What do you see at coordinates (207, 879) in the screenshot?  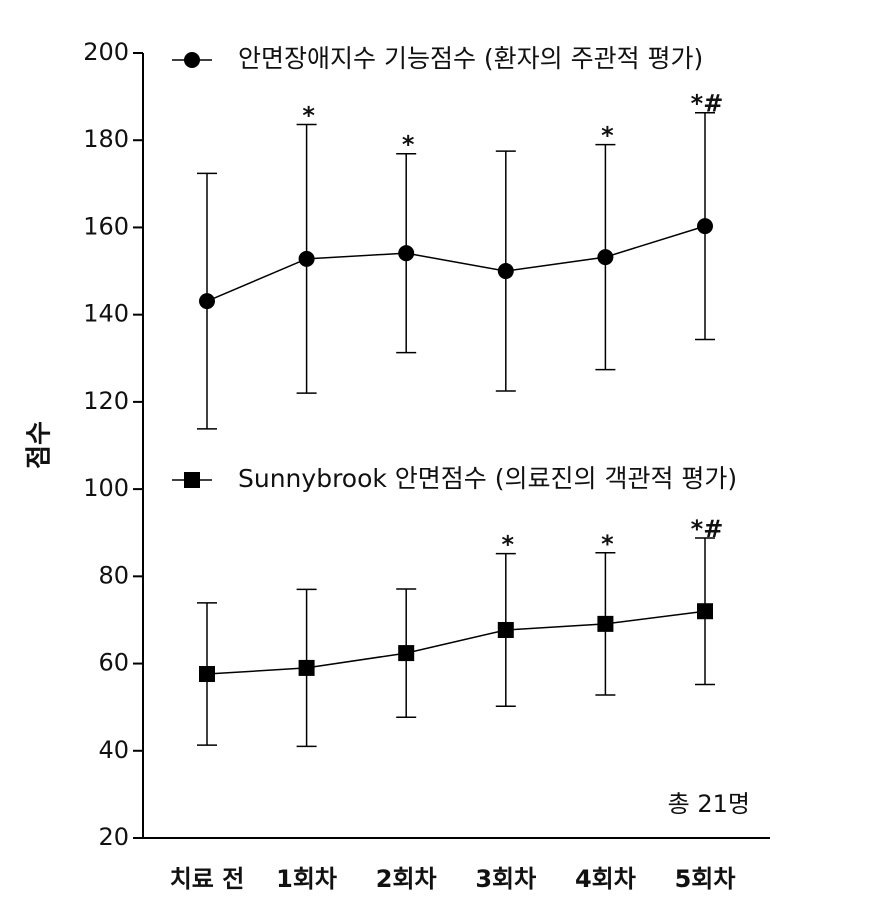 I see `x-tick-label: 치료 전` at bounding box center [207, 879].